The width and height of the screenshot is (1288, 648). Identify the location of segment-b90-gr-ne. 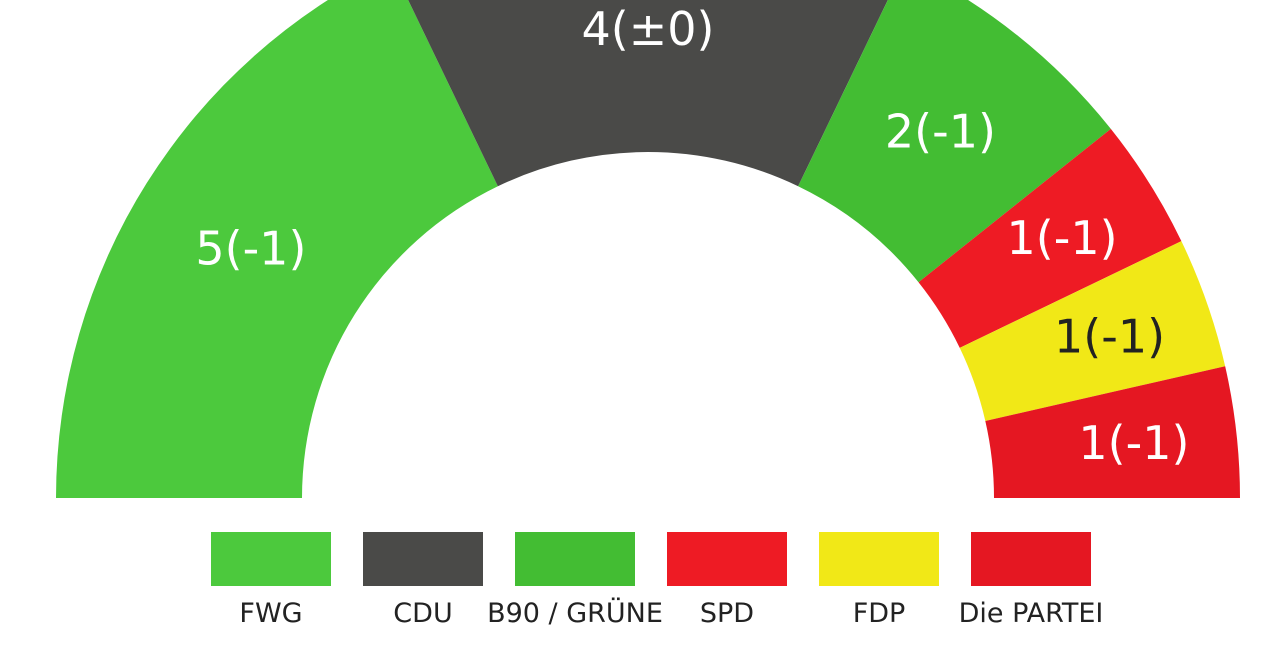
(954, 141).